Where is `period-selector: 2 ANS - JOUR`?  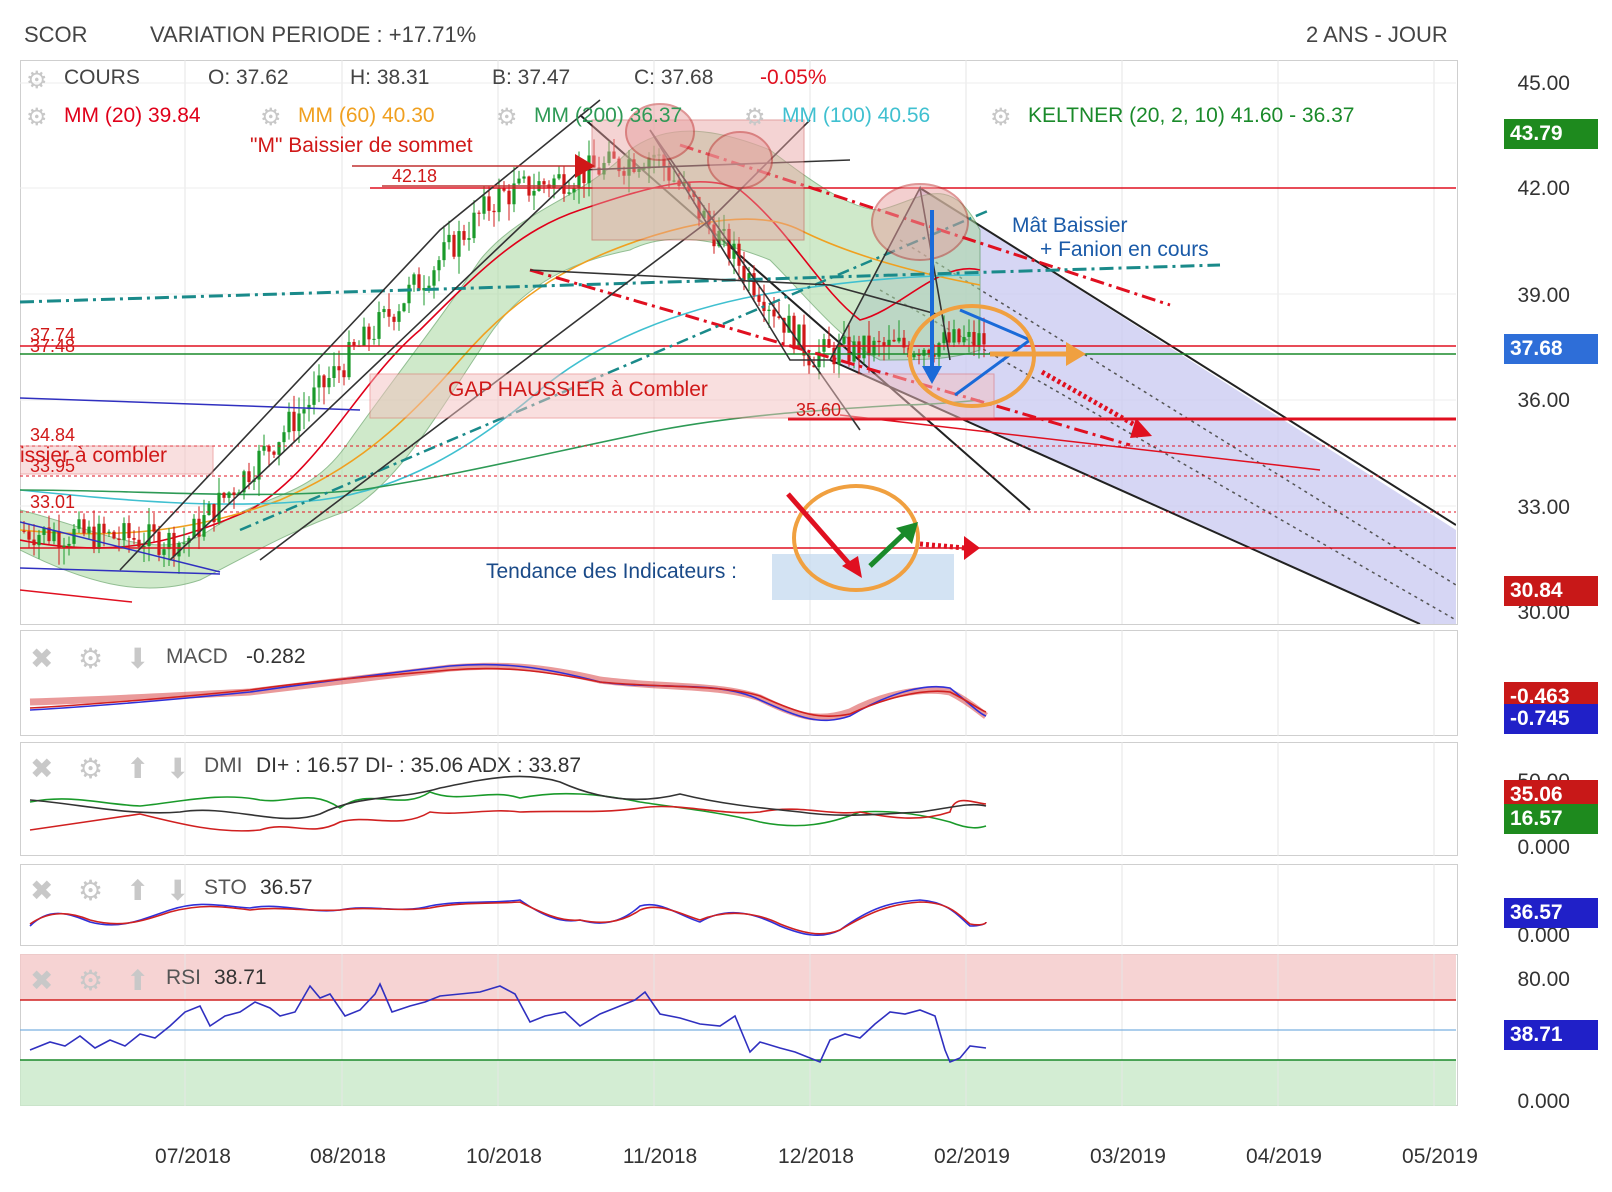 period-selector: 2 ANS - JOUR is located at coordinates (1377, 34).